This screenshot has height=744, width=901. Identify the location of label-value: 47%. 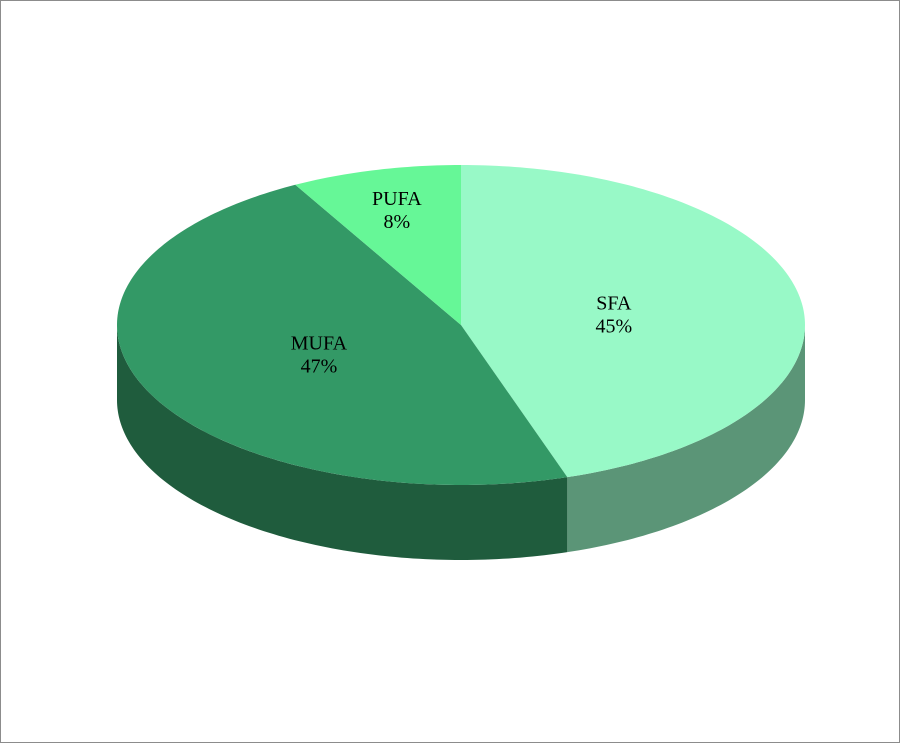
(319, 367).